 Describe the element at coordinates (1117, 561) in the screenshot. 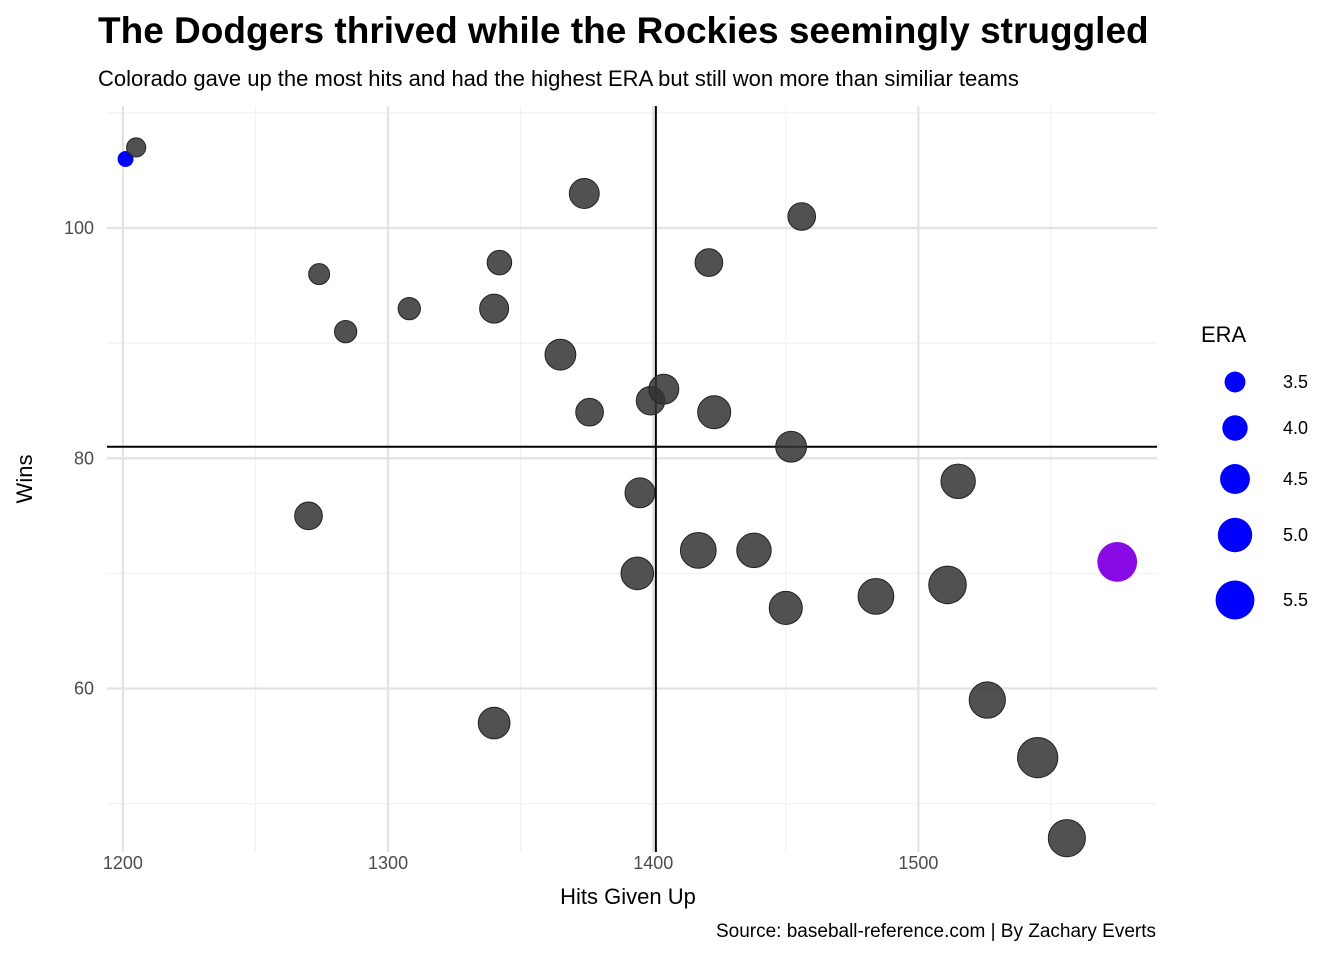

I see `rockies-point` at that location.